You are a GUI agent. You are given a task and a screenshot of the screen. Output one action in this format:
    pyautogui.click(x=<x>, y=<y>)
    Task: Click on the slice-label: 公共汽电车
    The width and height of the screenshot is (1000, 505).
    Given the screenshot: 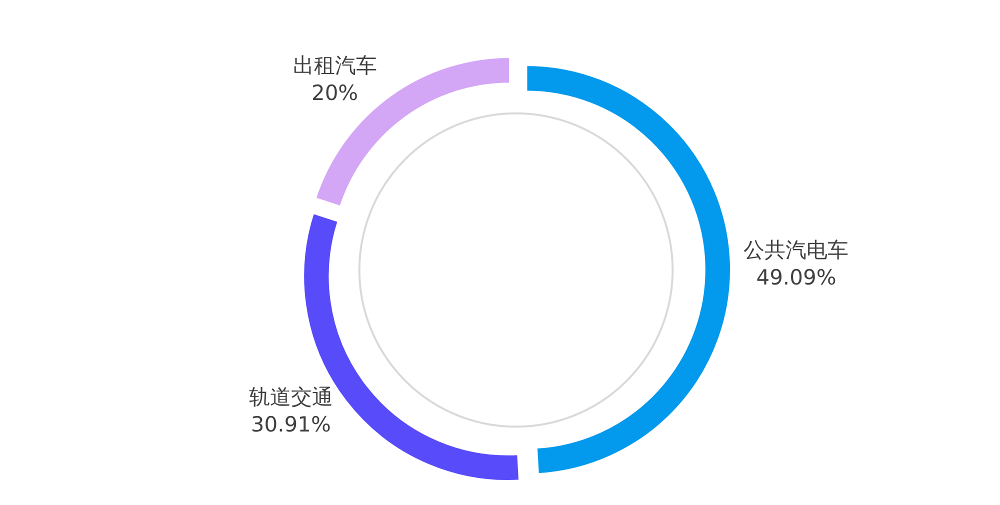 What is the action you would take?
    pyautogui.click(x=796, y=250)
    